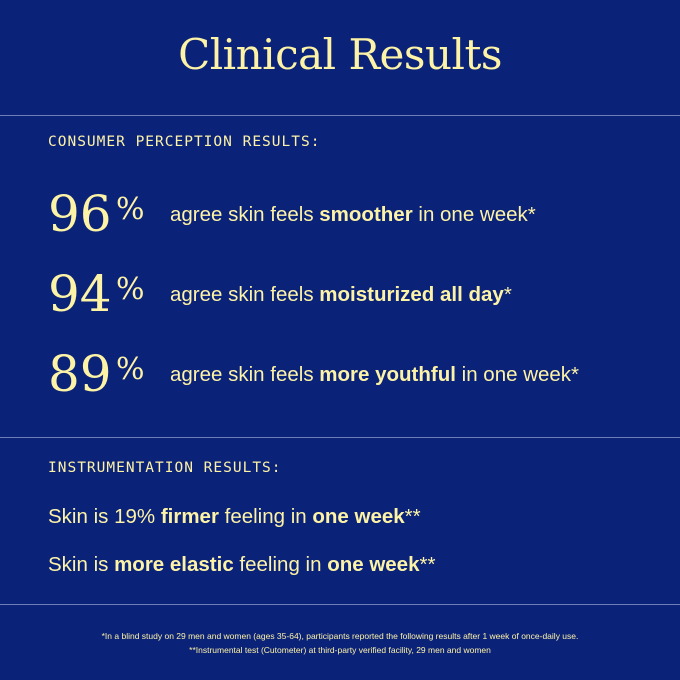  Describe the element at coordinates (184, 142) in the screenshot. I see `consumer-section-label: CONSUMER PERCEPTION RESULTS:` at that location.